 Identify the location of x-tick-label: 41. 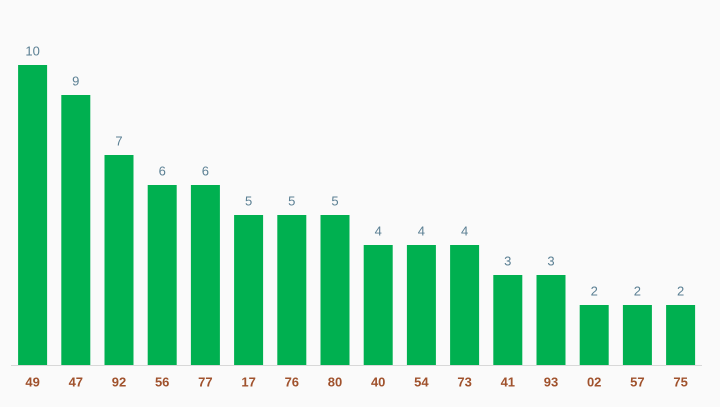
(508, 381).